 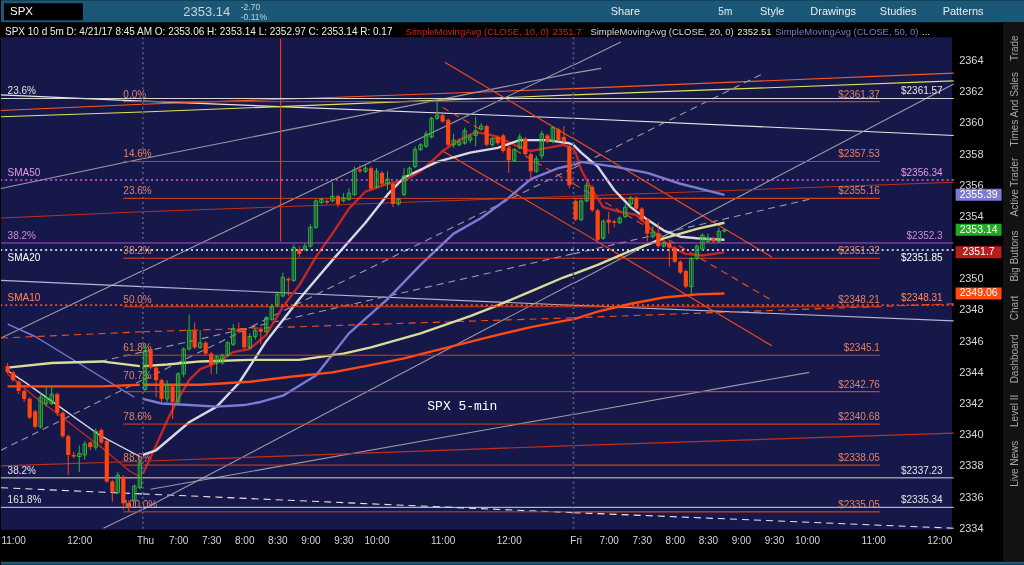 What do you see at coordinates (462, 406) in the screenshot?
I see `annotation: SPX 5-min` at bounding box center [462, 406].